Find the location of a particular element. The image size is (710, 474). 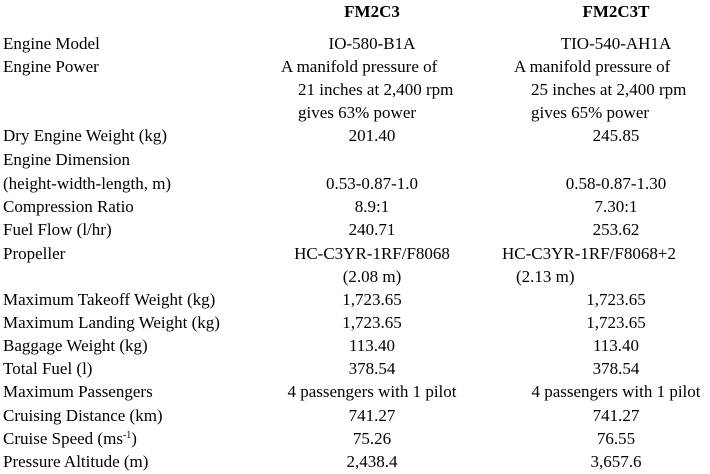

superscript: -1 is located at coordinates (127, 435).